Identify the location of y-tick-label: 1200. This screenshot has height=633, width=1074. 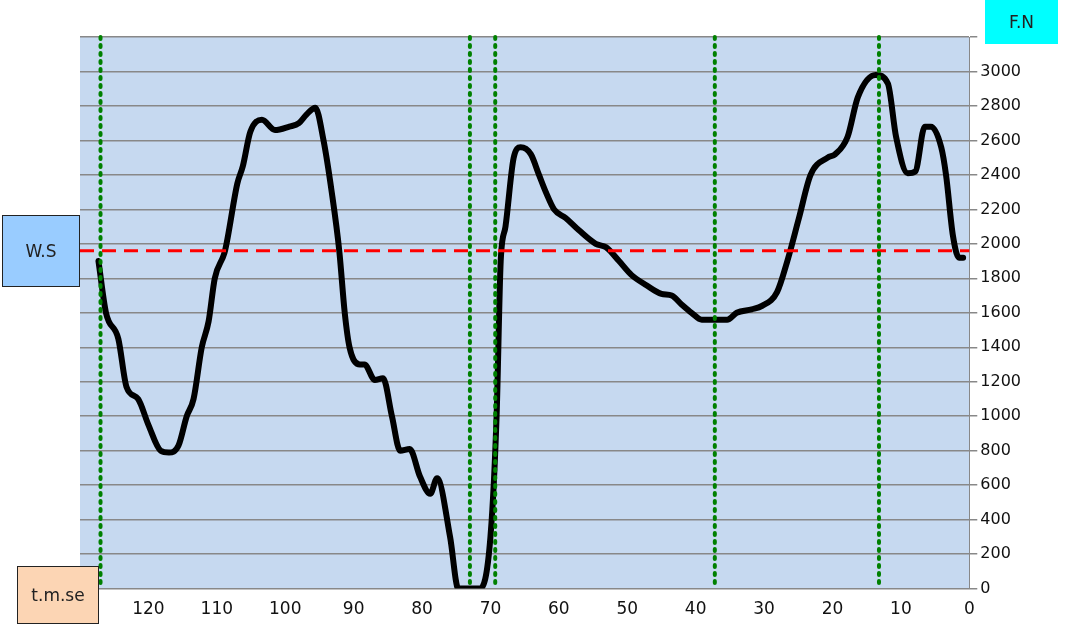
(1000, 380).